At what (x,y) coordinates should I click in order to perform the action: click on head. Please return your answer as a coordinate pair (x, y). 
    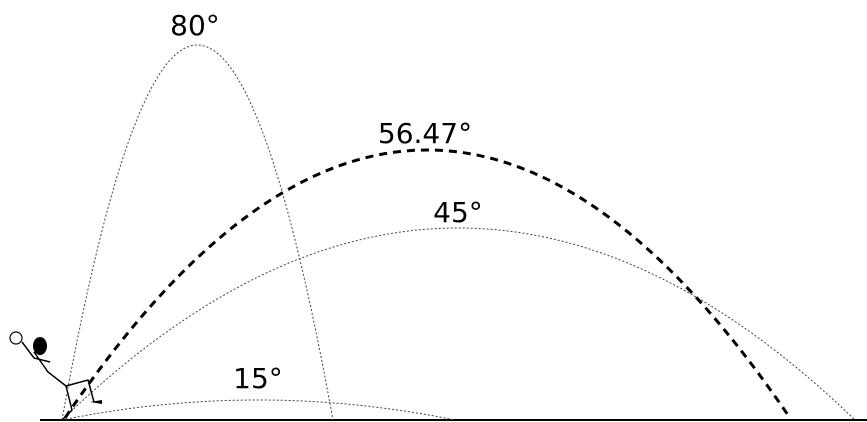
    Looking at the image, I should click on (40, 346).